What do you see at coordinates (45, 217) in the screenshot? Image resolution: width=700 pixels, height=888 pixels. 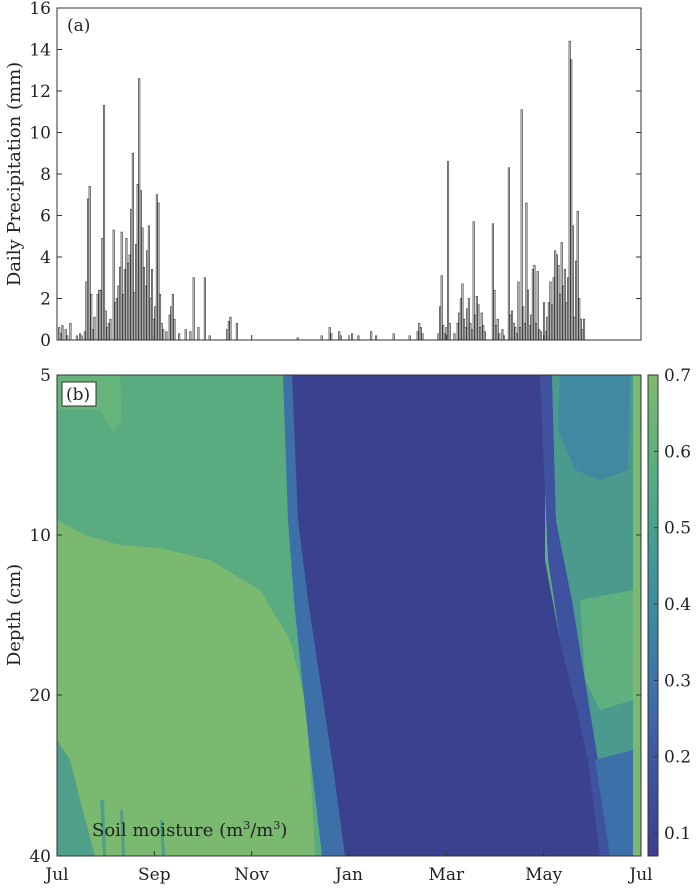 I see `panel-a-y-tick-label: 6` at bounding box center [45, 217].